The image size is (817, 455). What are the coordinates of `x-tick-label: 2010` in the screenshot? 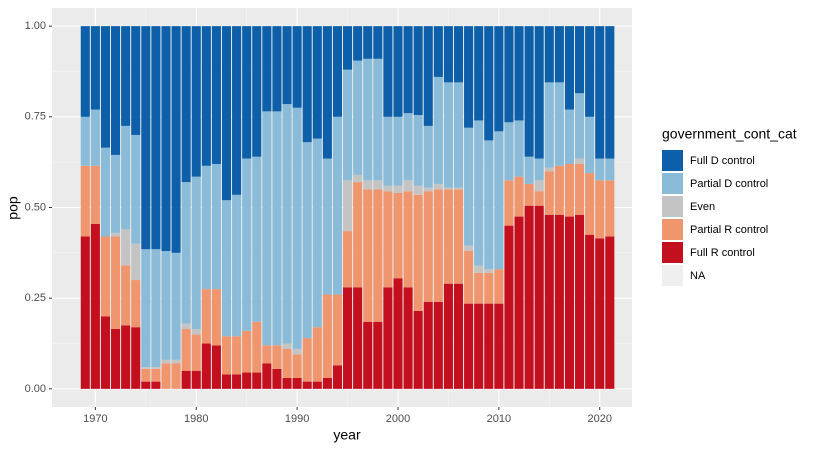 It's located at (499, 419).